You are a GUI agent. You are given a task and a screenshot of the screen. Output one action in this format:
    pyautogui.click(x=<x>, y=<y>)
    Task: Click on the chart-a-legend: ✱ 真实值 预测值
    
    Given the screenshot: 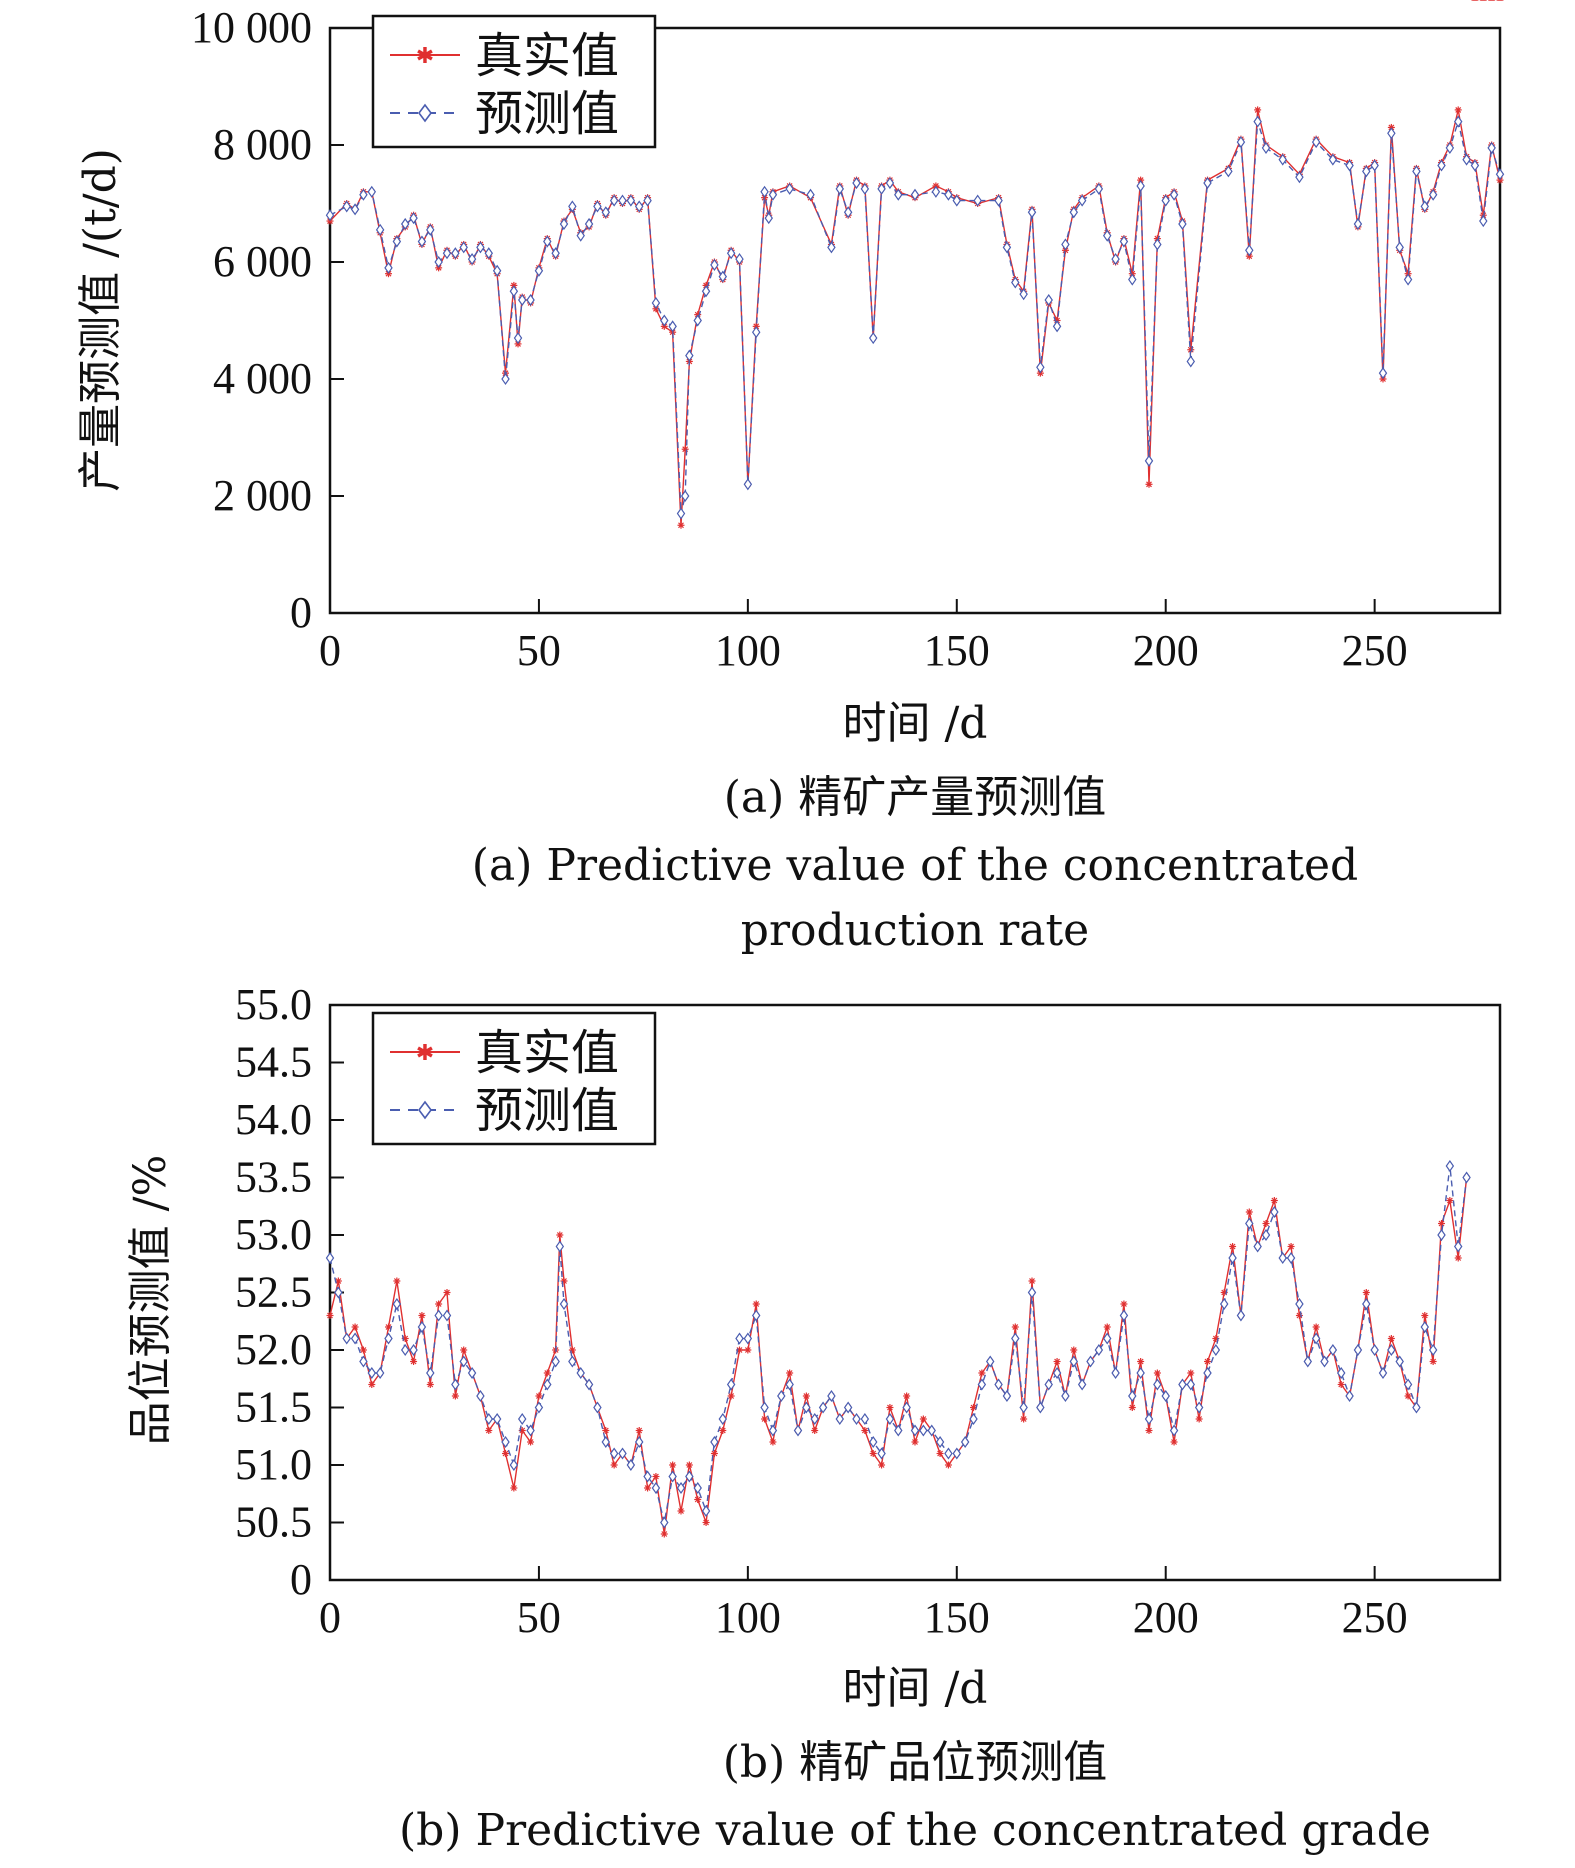 What is the action you would take?
    pyautogui.click(x=514, y=81)
    